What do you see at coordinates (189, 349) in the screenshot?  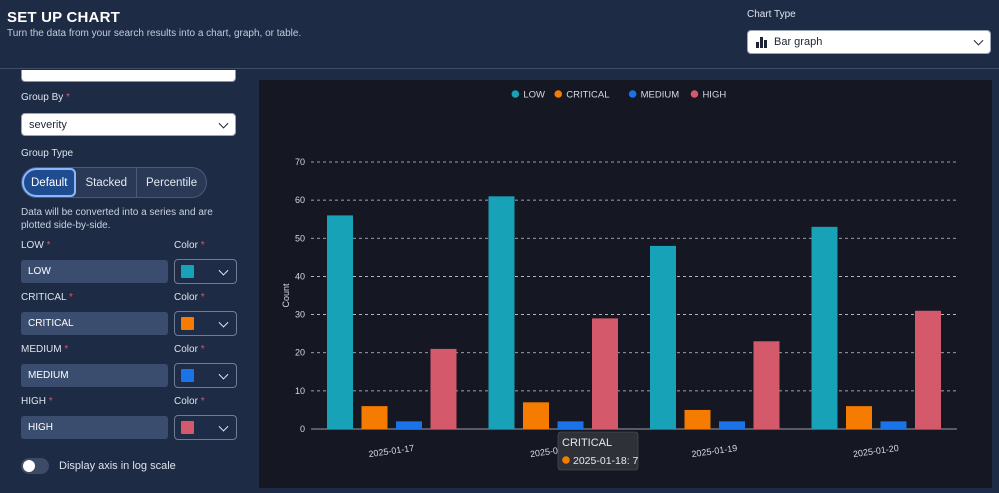 I see `series-medium-color-label: Color *` at bounding box center [189, 349].